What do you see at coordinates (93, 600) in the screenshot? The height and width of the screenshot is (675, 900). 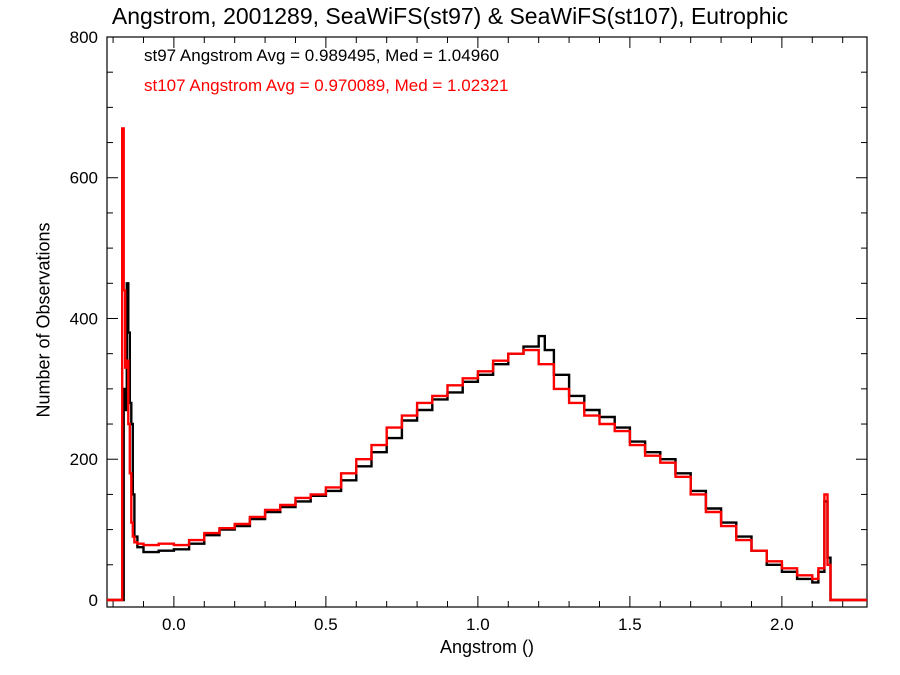 I see `y-tick-label: 0` at bounding box center [93, 600].